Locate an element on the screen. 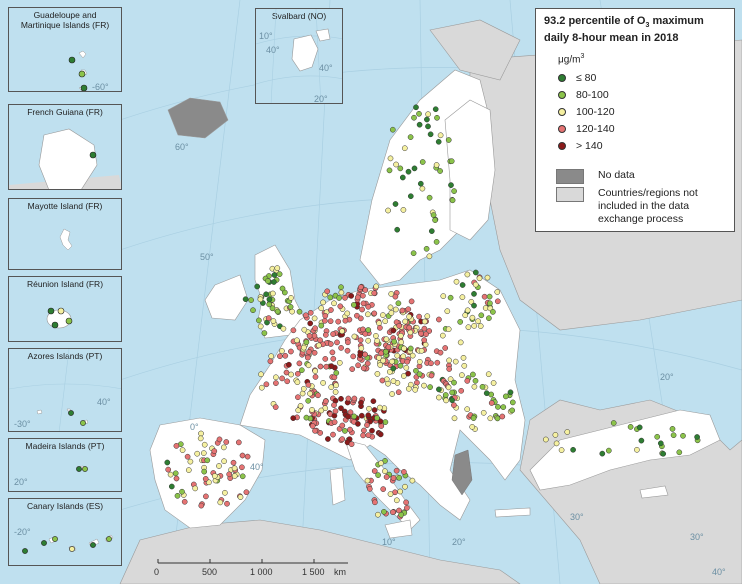 This screenshot has height=584, width=742. scale-bar: 0 500 1 000 1 500 km is located at coordinates (251, 568).